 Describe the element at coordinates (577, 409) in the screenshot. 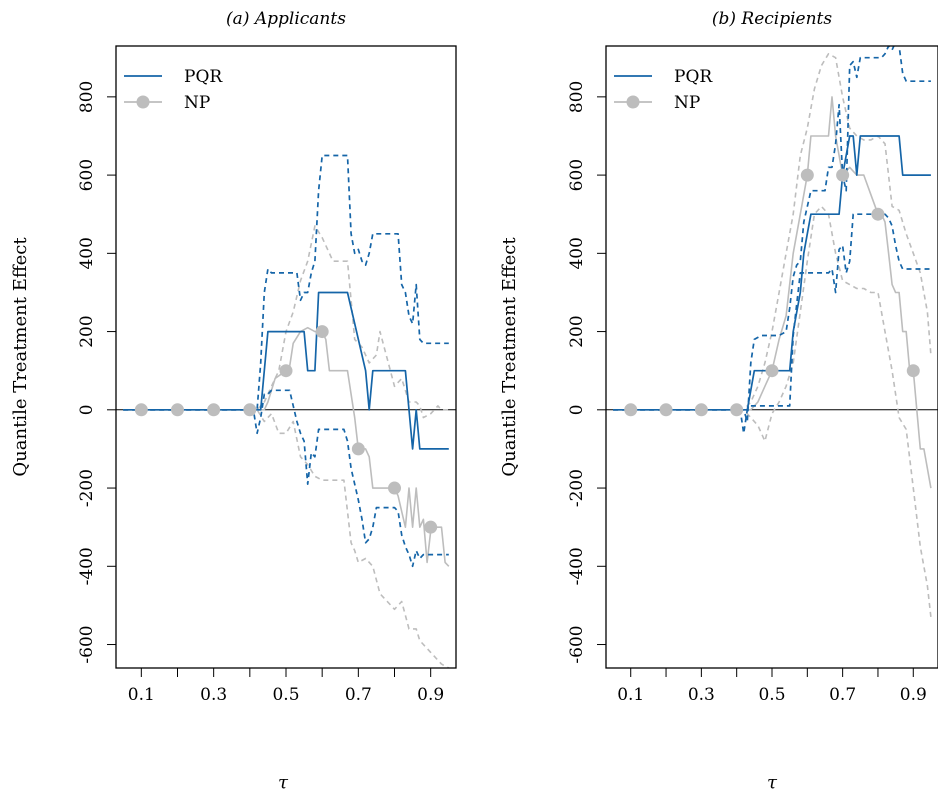

I see `chart-1-y-tick-label: 0` at that location.